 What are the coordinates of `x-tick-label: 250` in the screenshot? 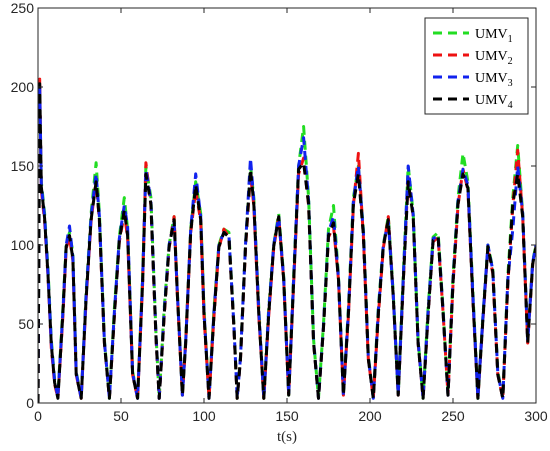 It's located at (453, 416).